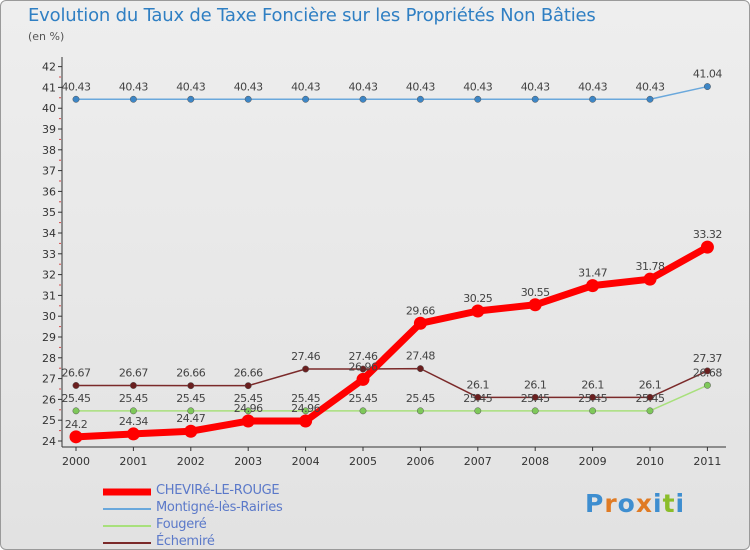 The height and width of the screenshot is (550, 750). I want to click on data-label: 30.55, so click(535, 292).